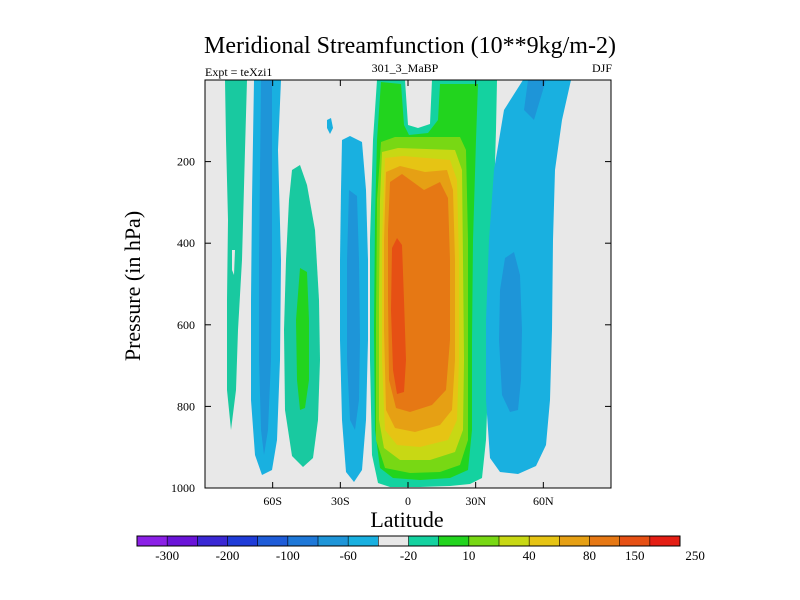  I want to click on colorbar-label: -100, so click(288, 555).